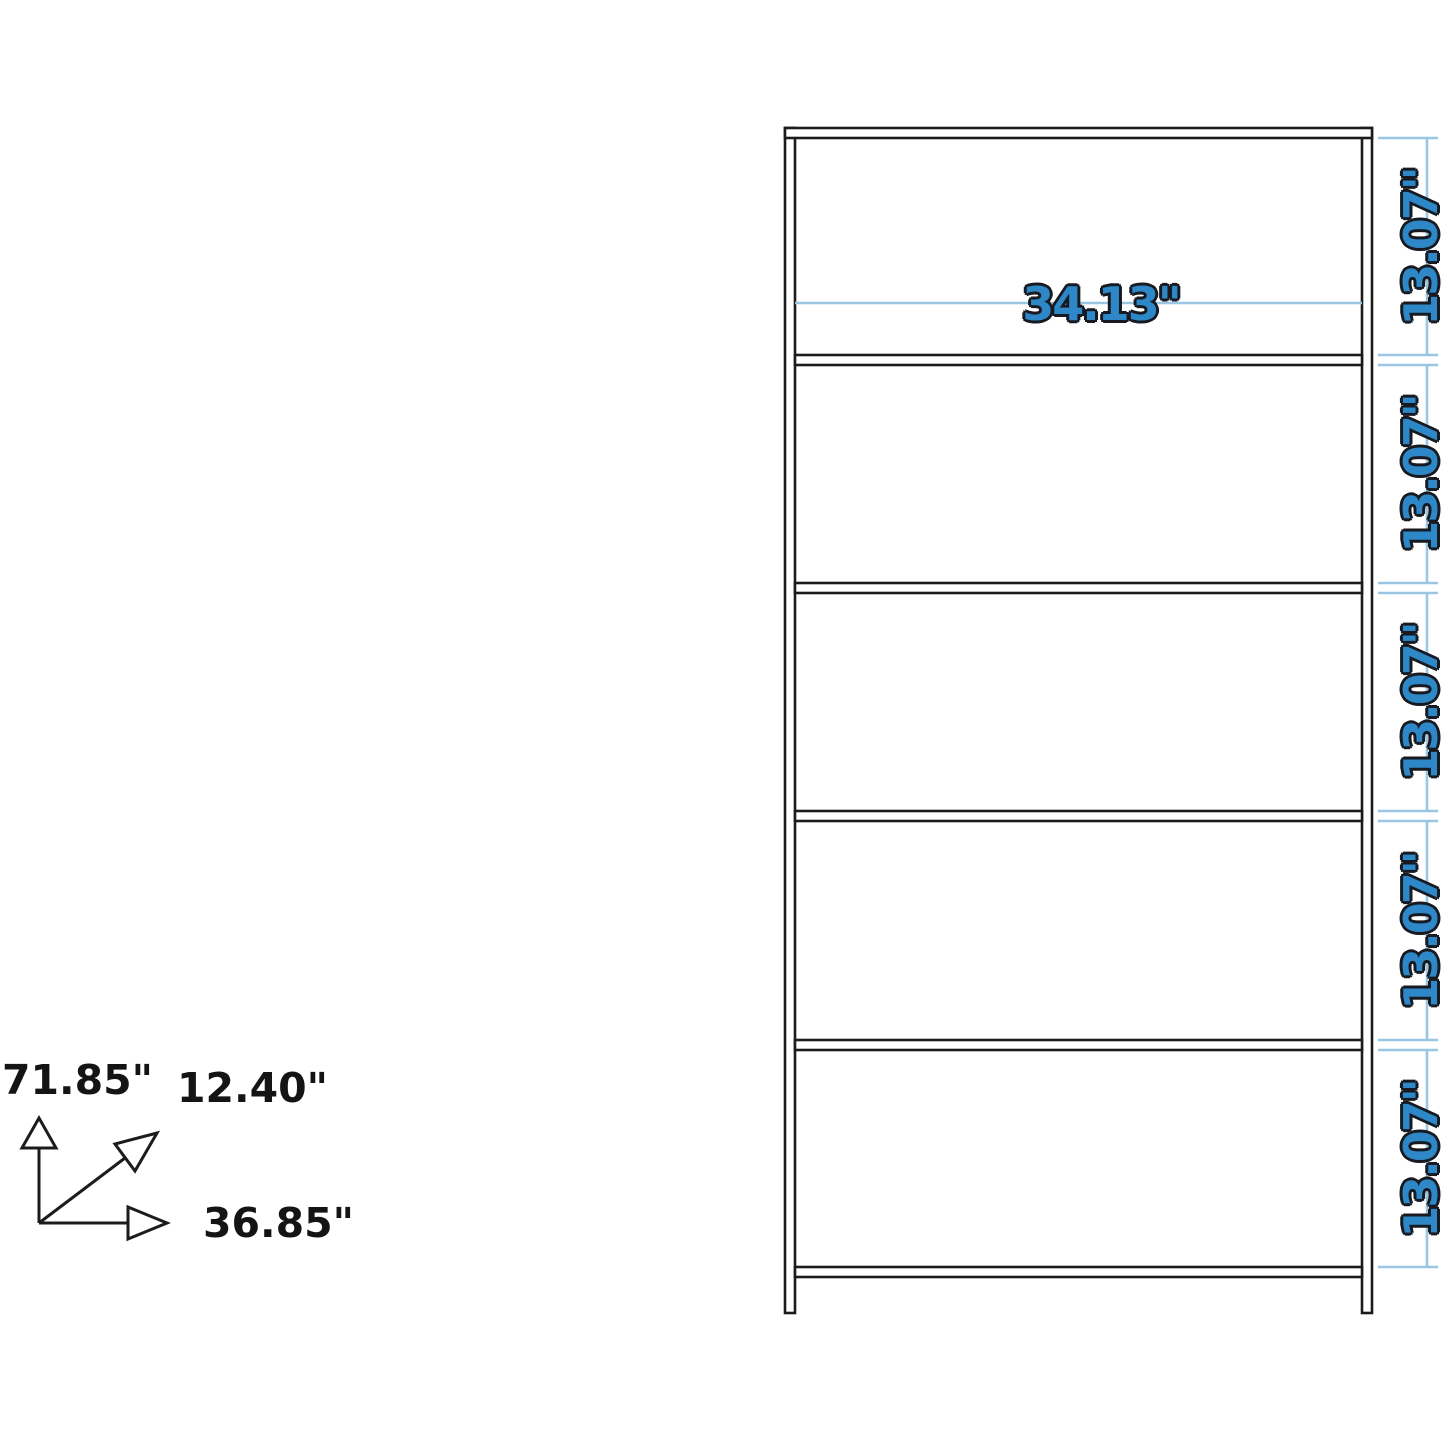  What do you see at coordinates (790, 720) in the screenshot?
I see `cabinet-left-panel` at bounding box center [790, 720].